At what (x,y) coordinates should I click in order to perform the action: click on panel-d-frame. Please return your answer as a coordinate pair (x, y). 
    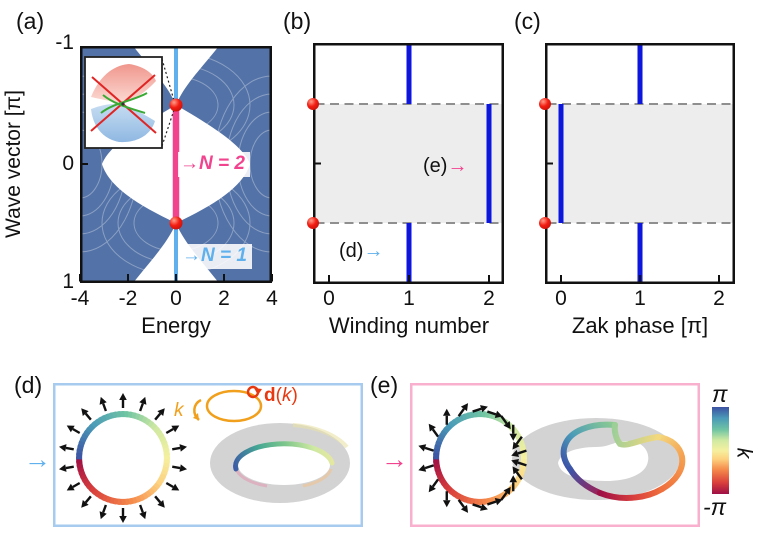
    Looking at the image, I should click on (208, 455).